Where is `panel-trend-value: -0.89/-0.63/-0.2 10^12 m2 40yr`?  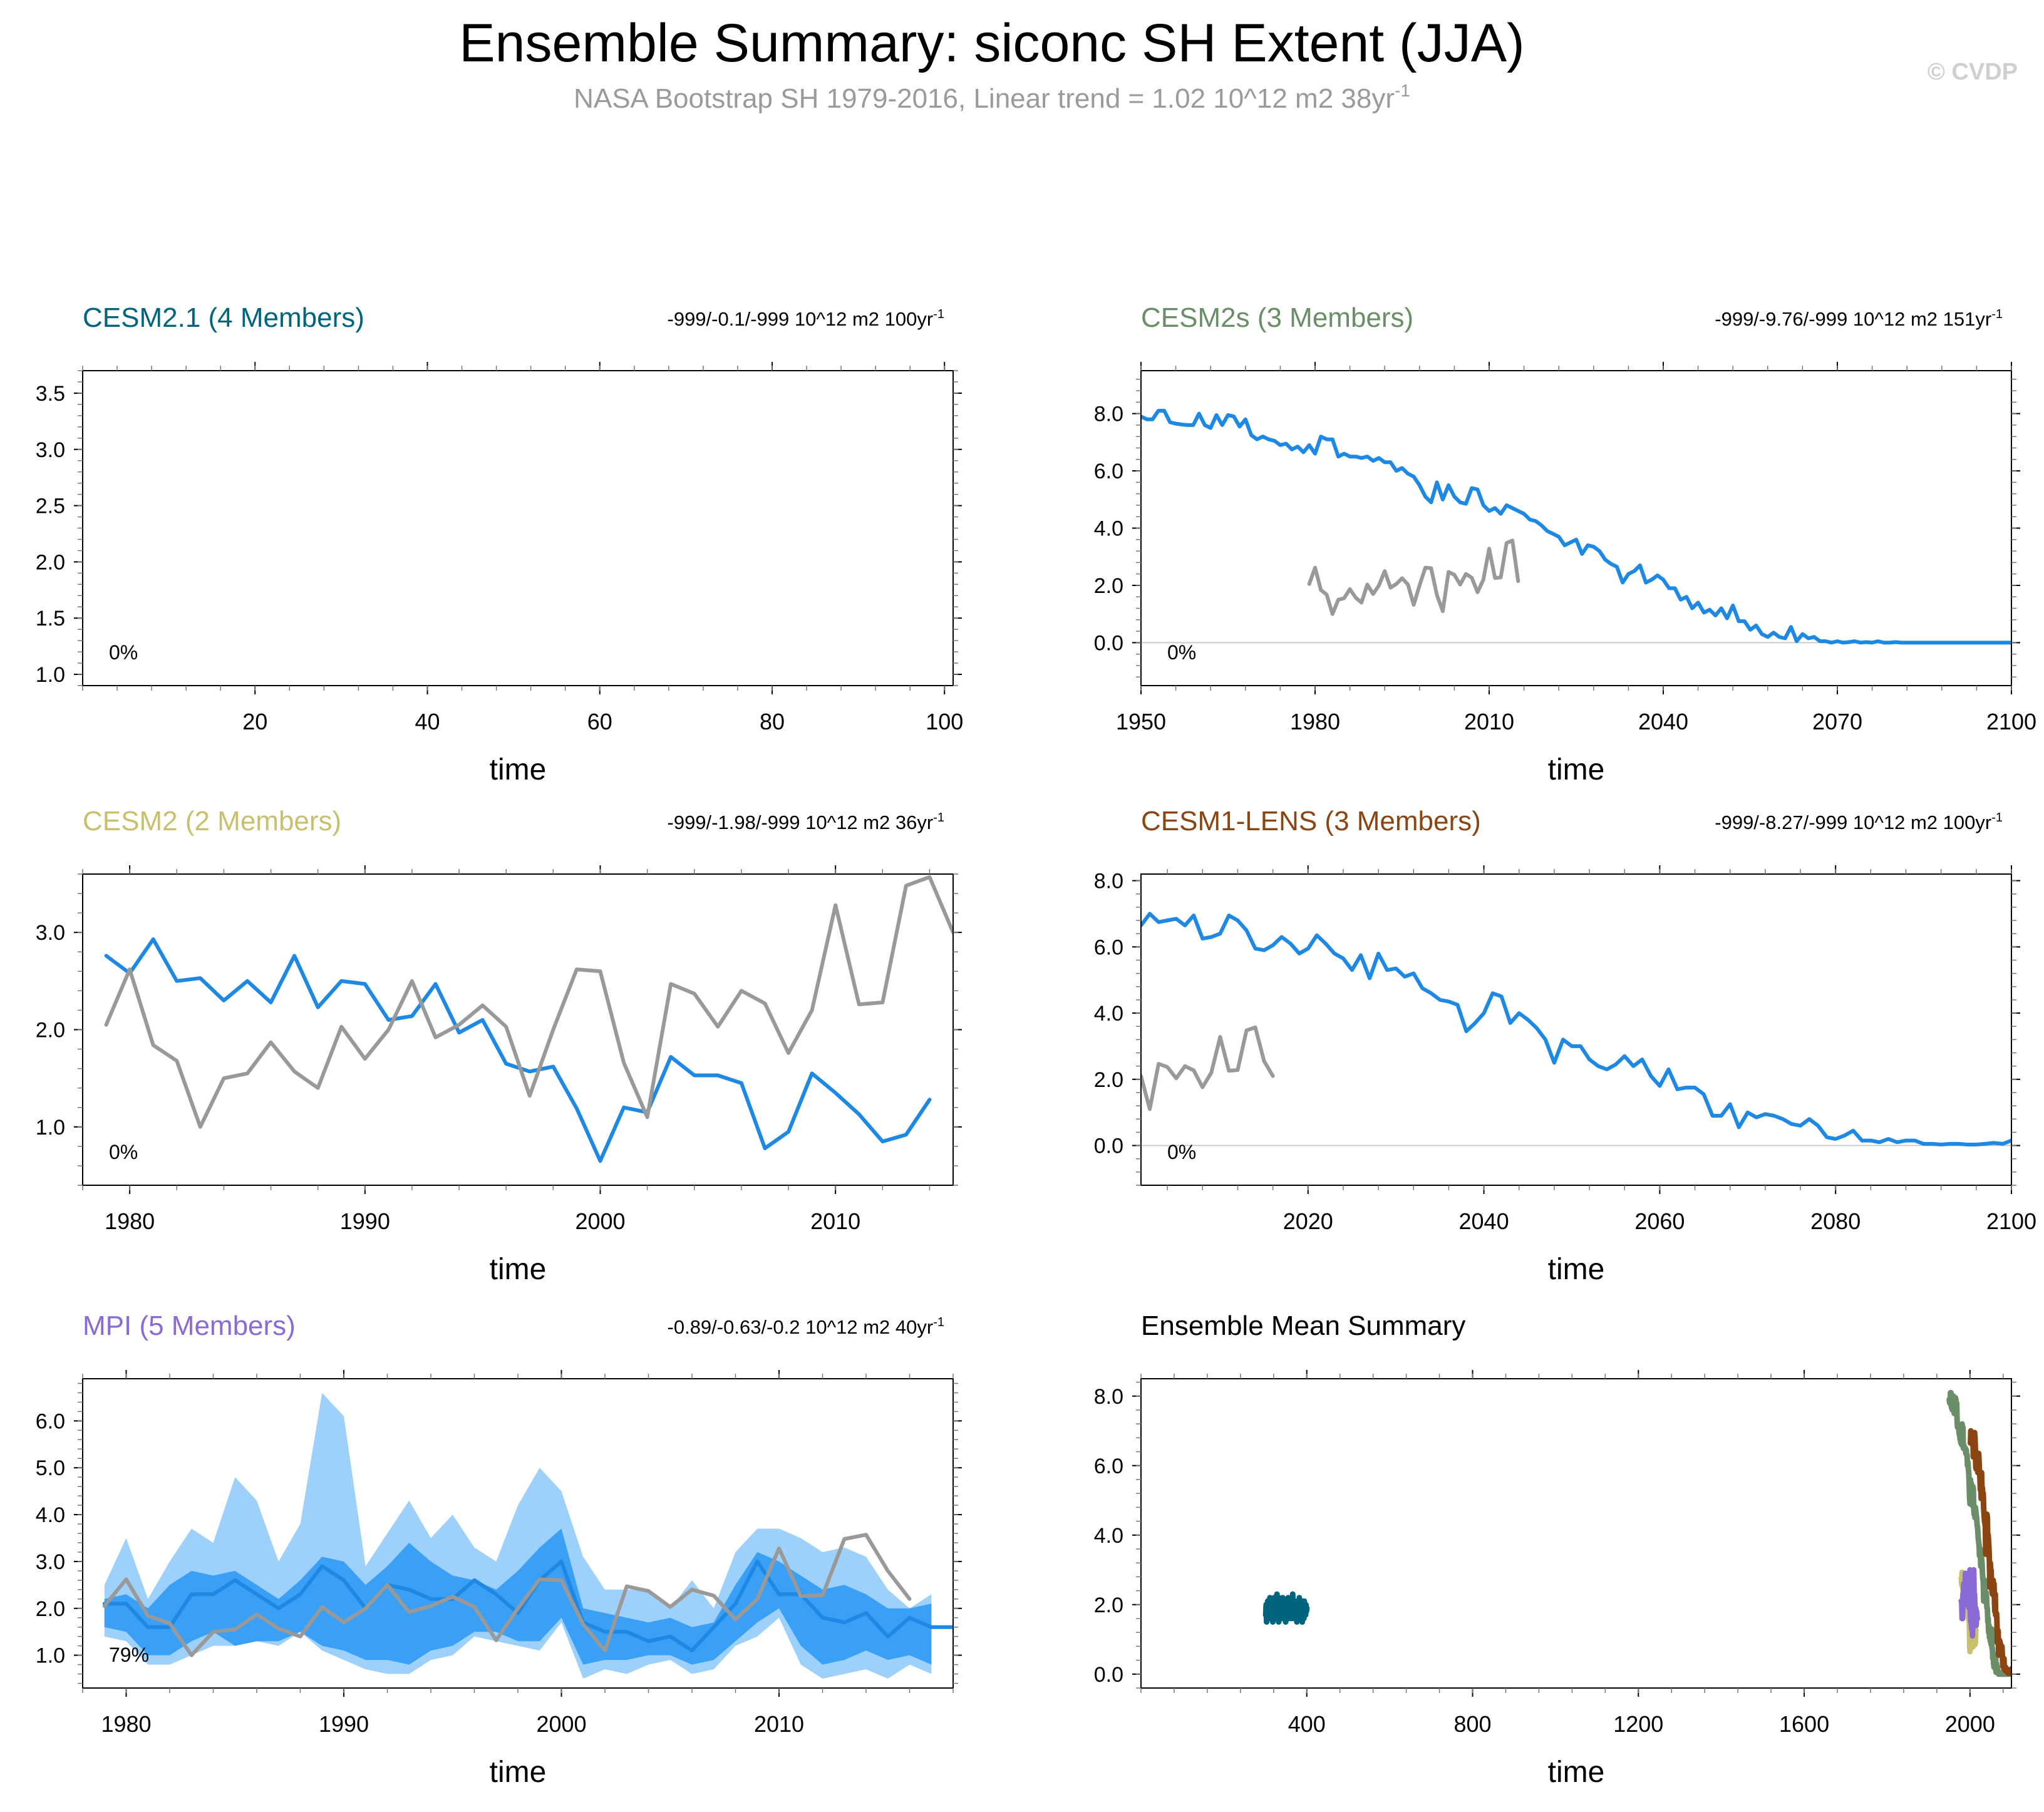 panel-trend-value: -0.89/-0.63/-0.2 10^12 m2 40yr is located at coordinates (801, 1327).